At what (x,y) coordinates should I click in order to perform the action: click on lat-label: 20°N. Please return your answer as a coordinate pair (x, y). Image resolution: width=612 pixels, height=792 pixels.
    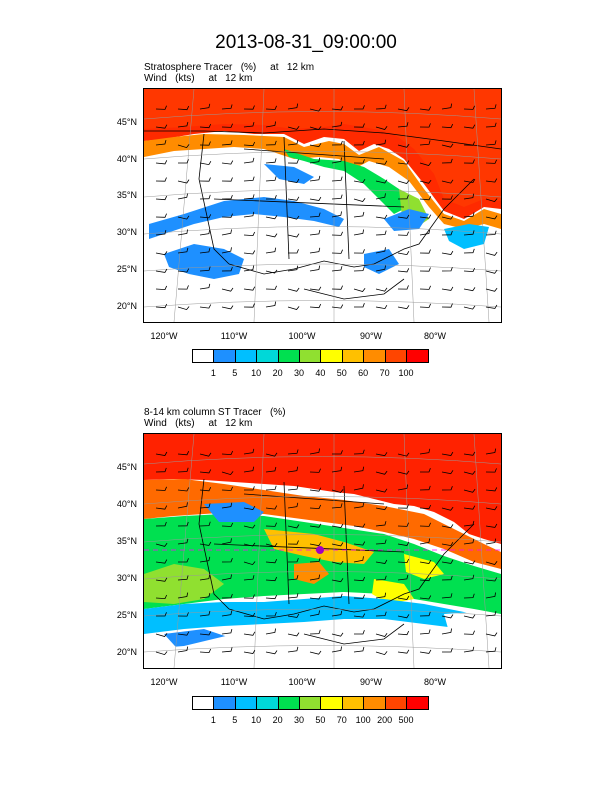
    Looking at the image, I should click on (126, 652).